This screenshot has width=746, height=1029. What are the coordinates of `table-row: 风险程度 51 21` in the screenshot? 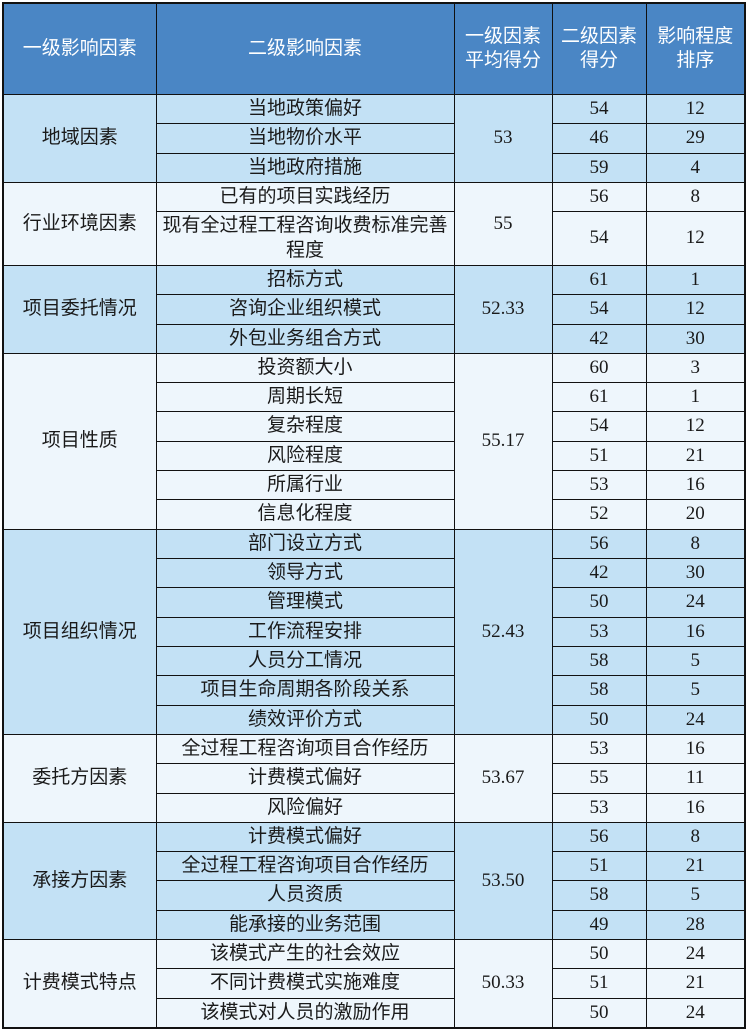 It's located at (374, 456).